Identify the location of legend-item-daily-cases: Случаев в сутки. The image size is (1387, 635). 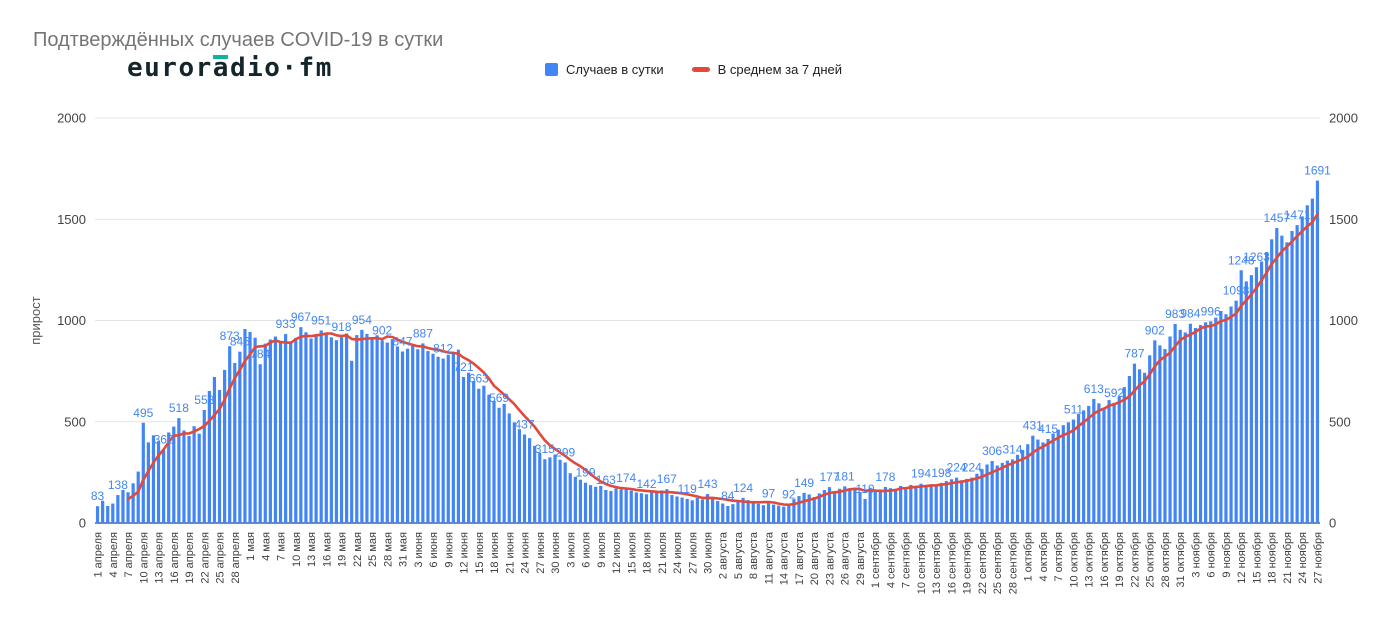
(604, 69).